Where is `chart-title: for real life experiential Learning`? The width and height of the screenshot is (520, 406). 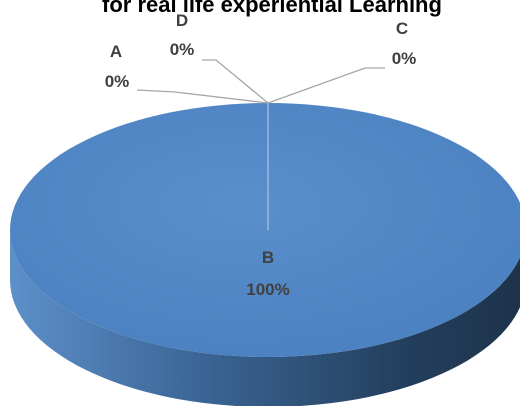 chart-title: for real life experiential Learning is located at coordinates (272, 8).